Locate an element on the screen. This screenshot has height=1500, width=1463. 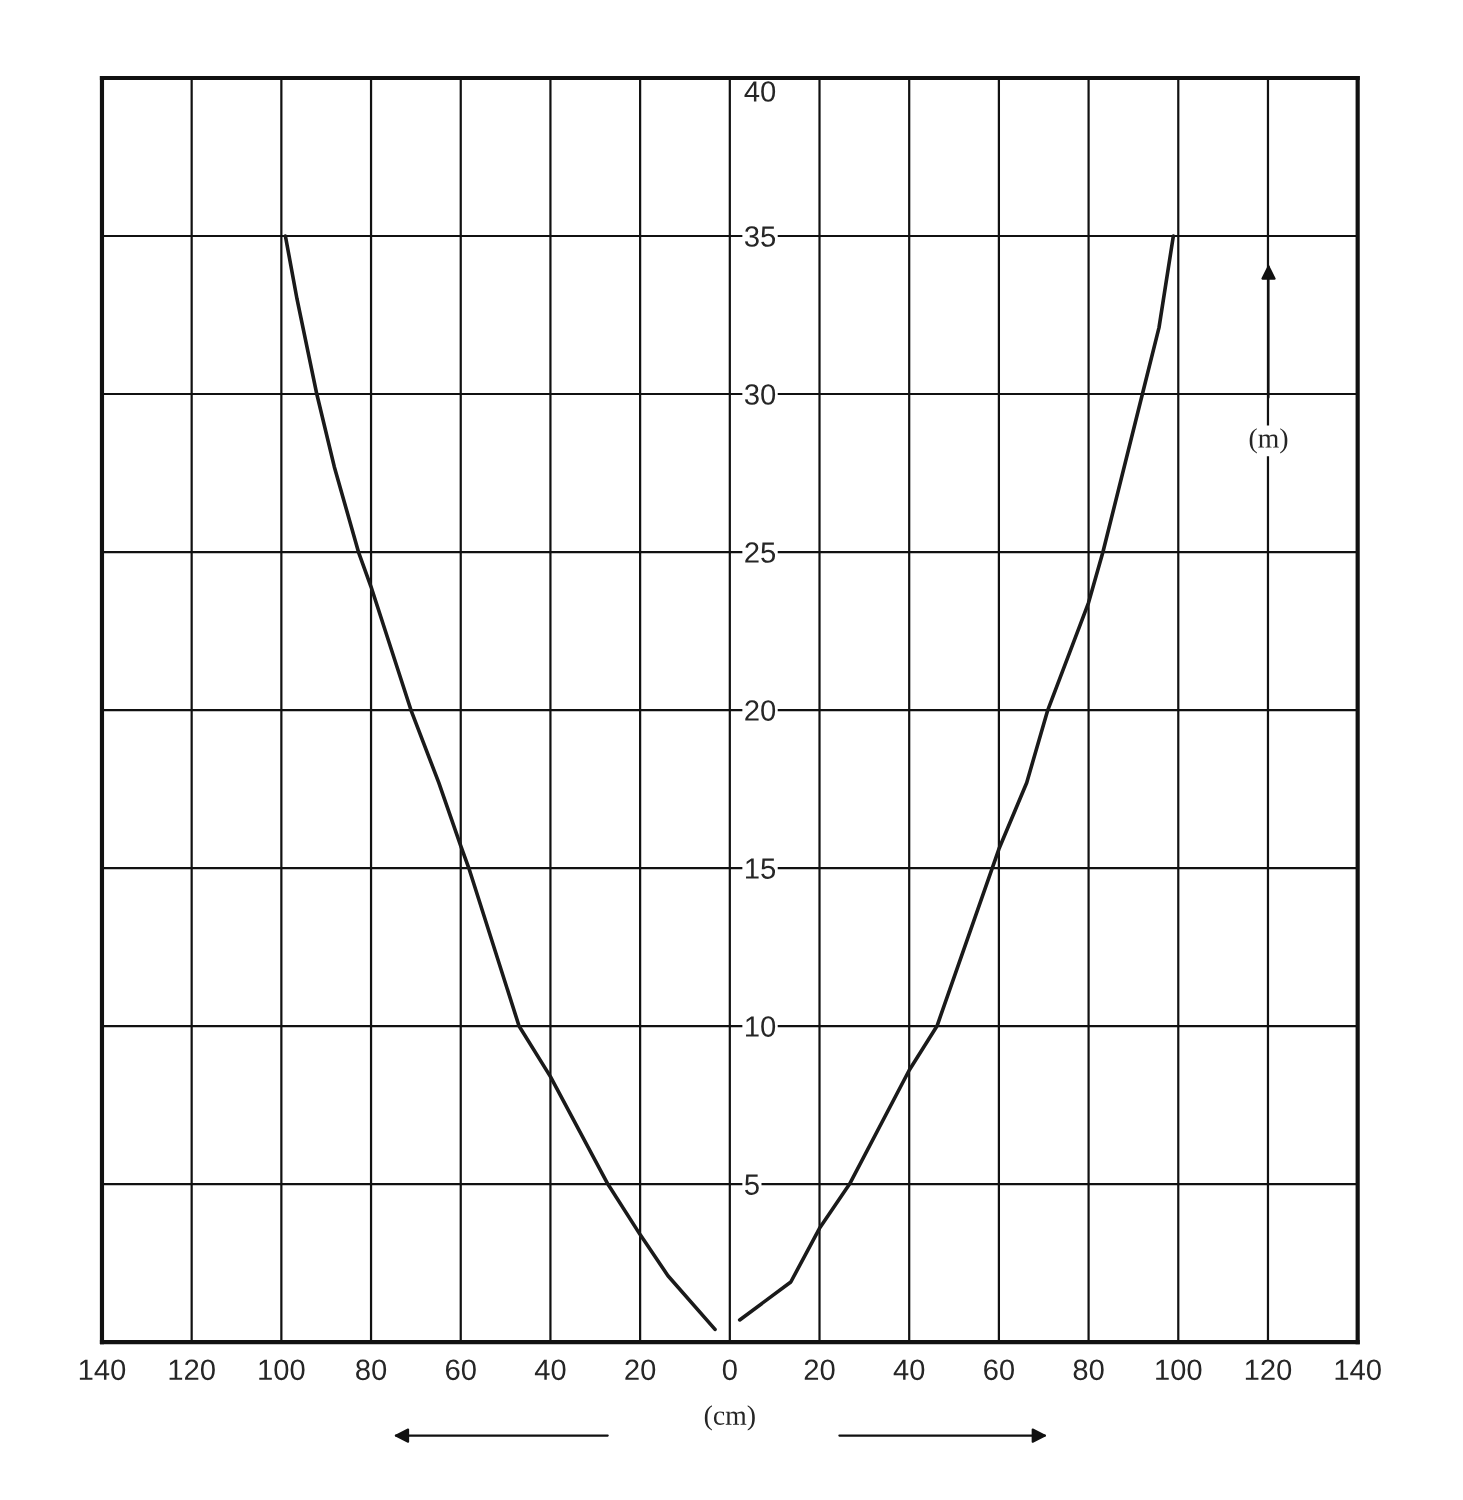
y-tick-label: 5 is located at coordinates (751, 1184).